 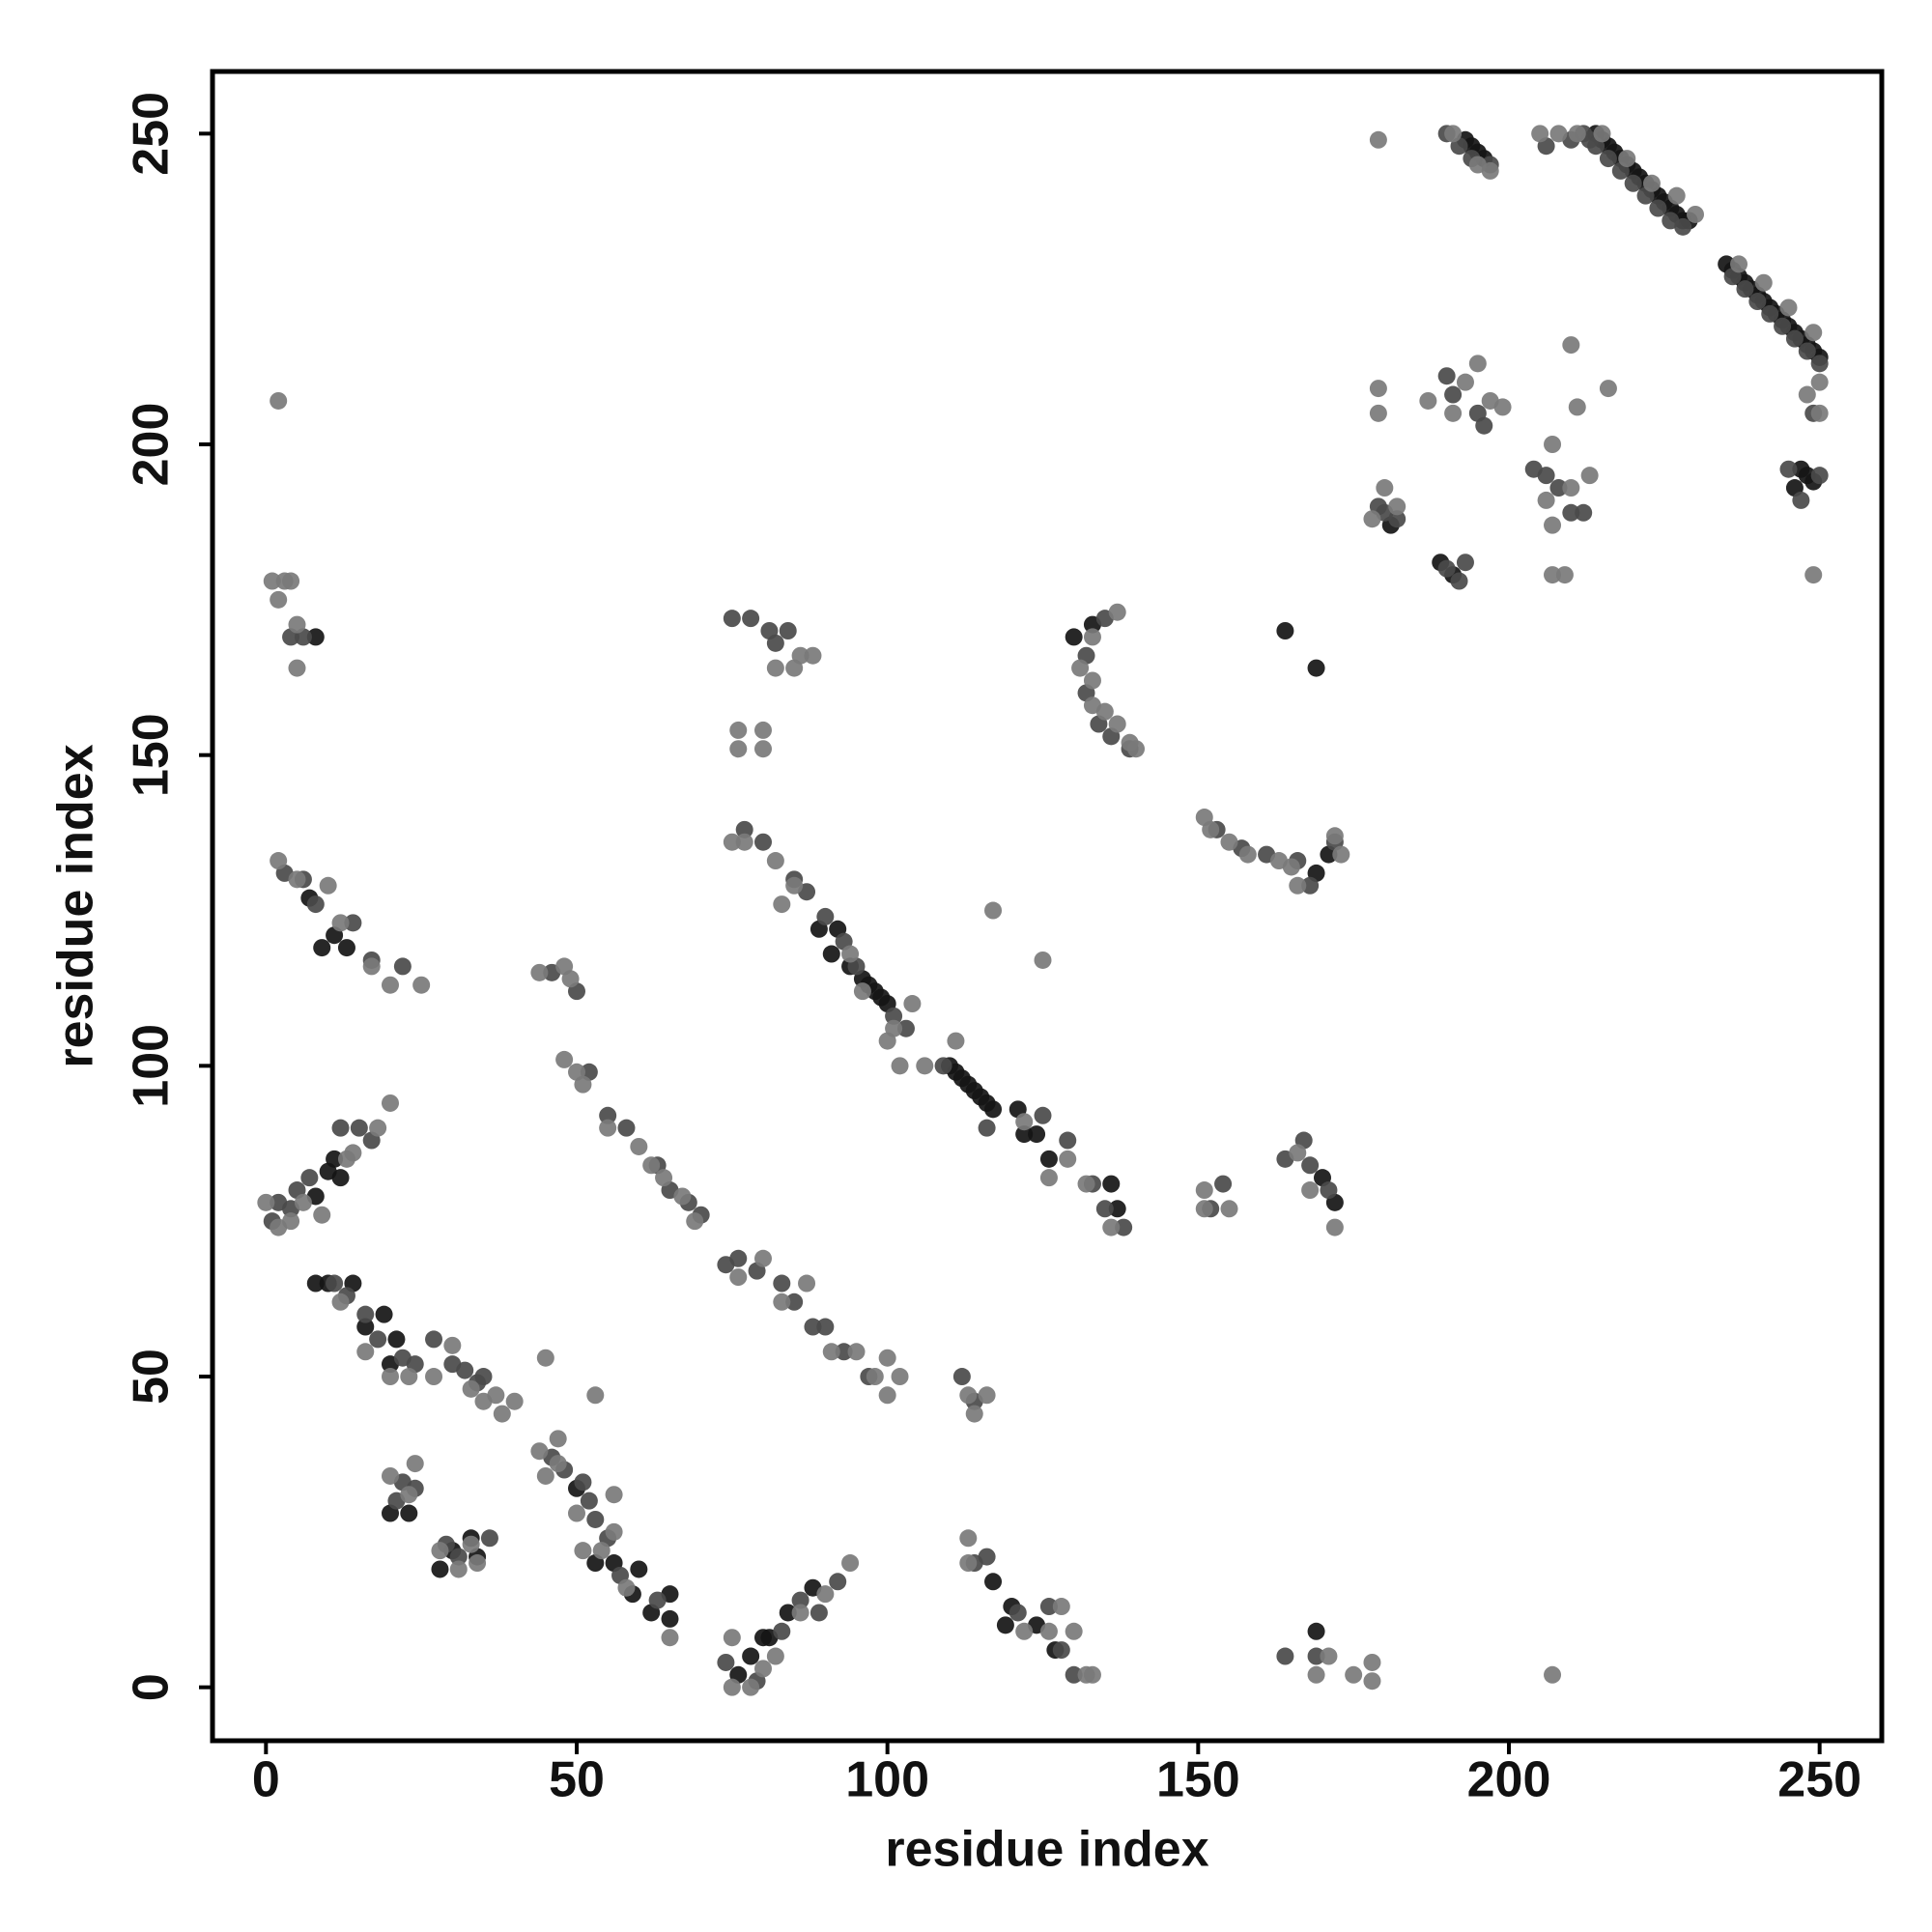 I want to click on x-tick-label: 100, so click(x=887, y=1780).